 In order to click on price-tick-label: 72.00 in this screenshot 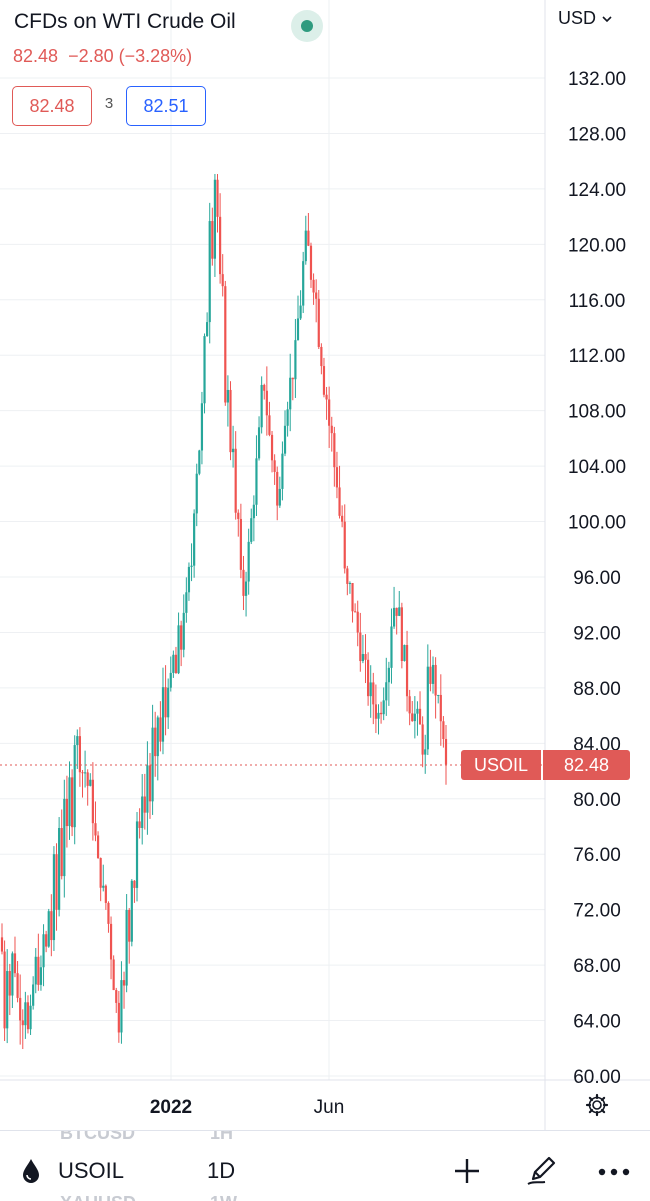, I will do `click(597, 911)`.